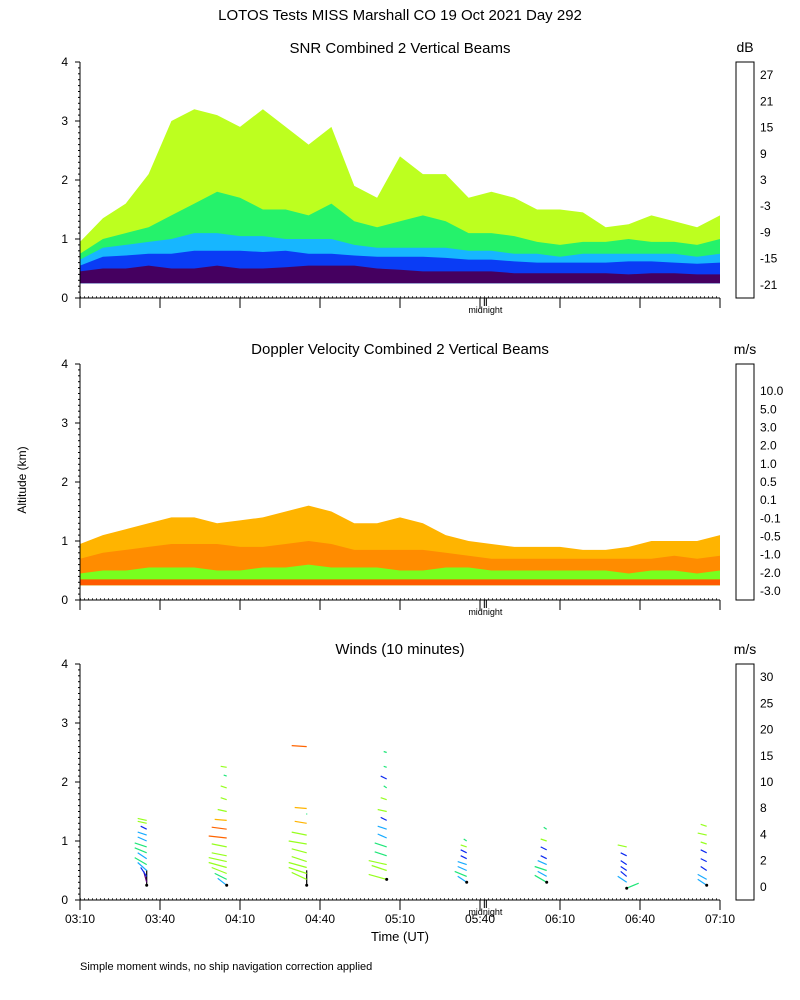  What do you see at coordinates (763, 808) in the screenshot?
I see `colorbar-tick-label: 8` at bounding box center [763, 808].